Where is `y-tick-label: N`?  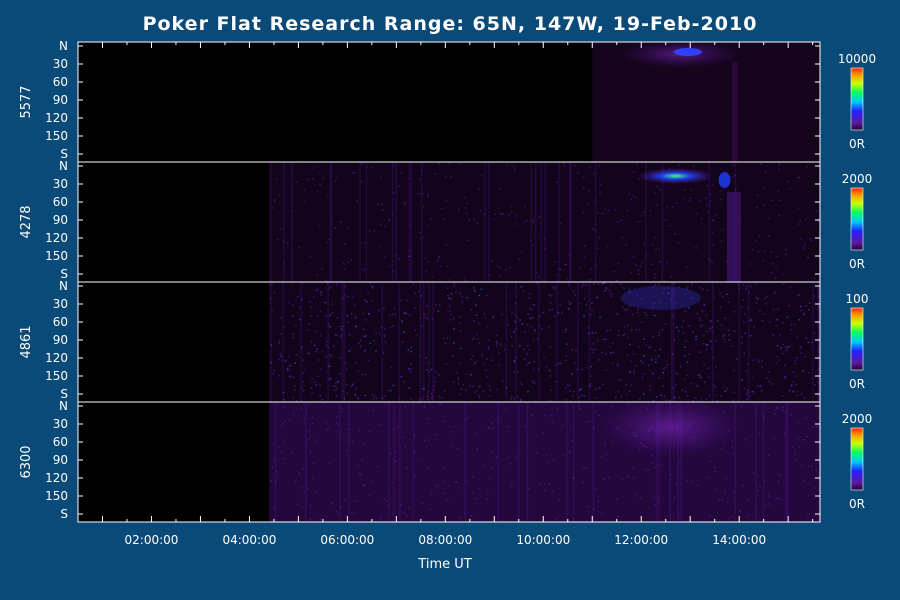
y-tick-label: N is located at coordinates (63, 166).